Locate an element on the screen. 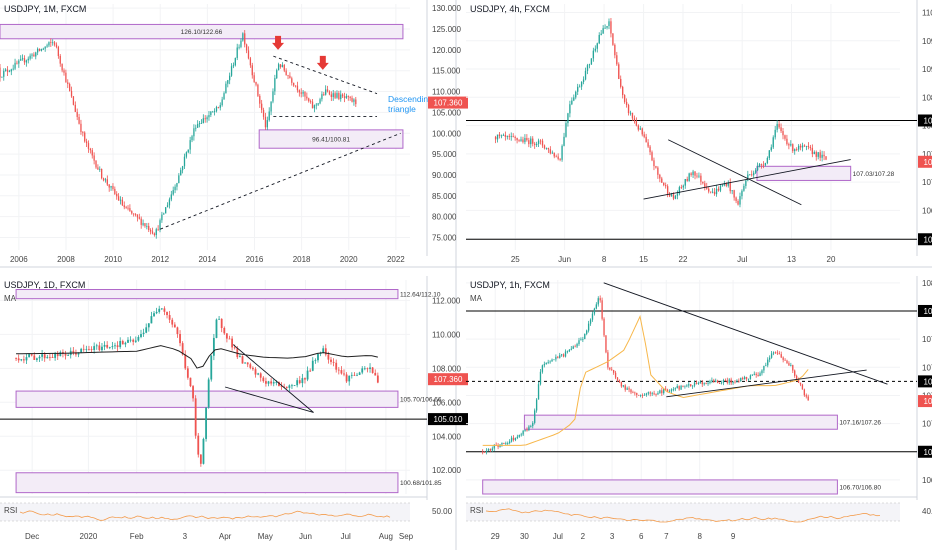 The width and height of the screenshot is (932, 550). x-tick-label: 20 is located at coordinates (831, 259).